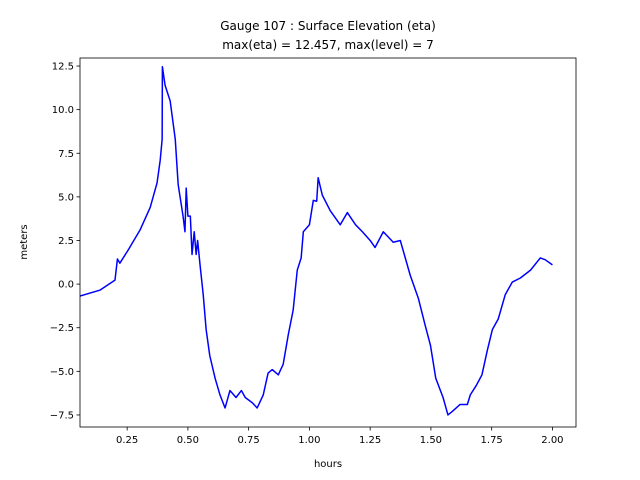 The image size is (640, 480). Describe the element at coordinates (328, 45) in the screenshot. I see `chart-subtitle: max(eta) = 12.457, max(level) = 7` at that location.